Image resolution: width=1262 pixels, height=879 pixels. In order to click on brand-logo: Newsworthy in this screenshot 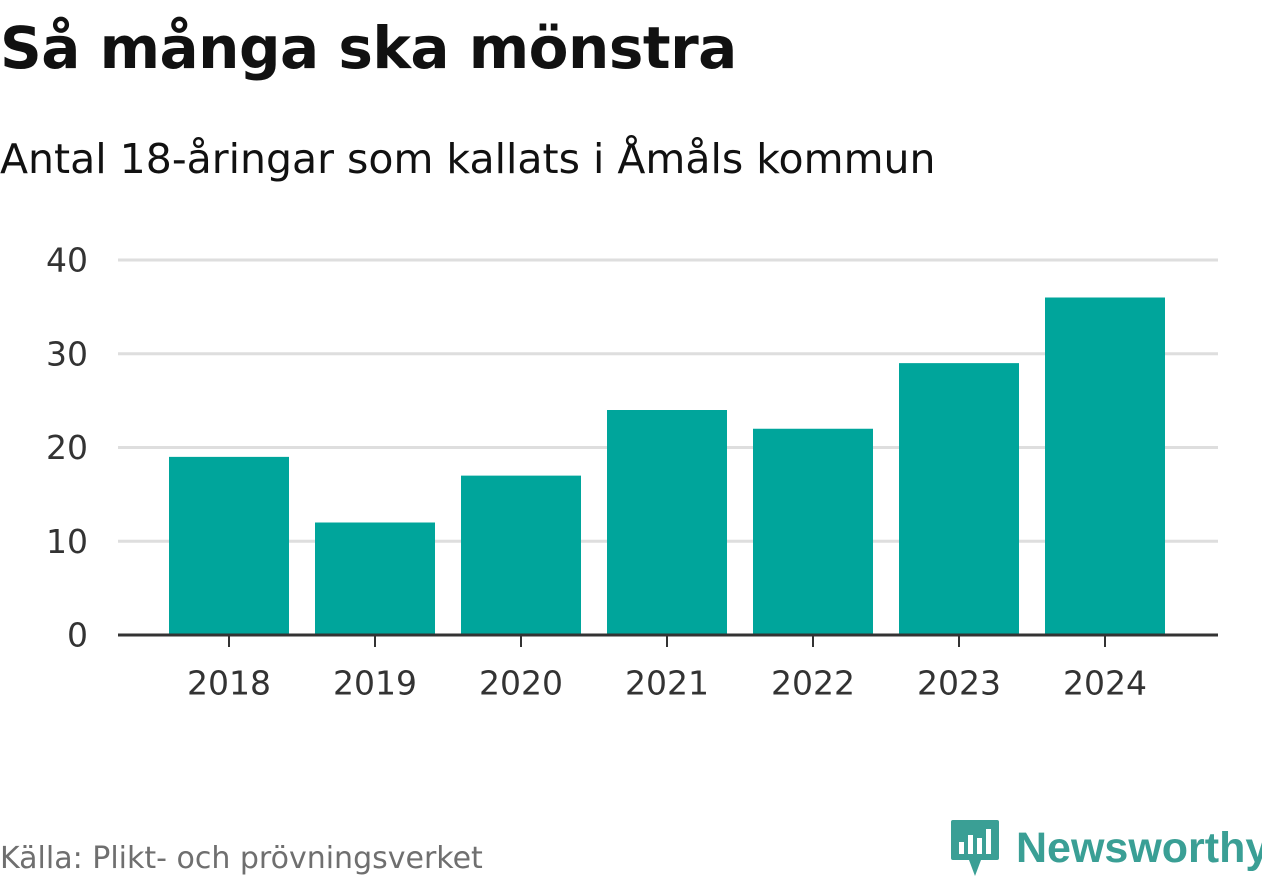, I will do `click(1106, 848)`.